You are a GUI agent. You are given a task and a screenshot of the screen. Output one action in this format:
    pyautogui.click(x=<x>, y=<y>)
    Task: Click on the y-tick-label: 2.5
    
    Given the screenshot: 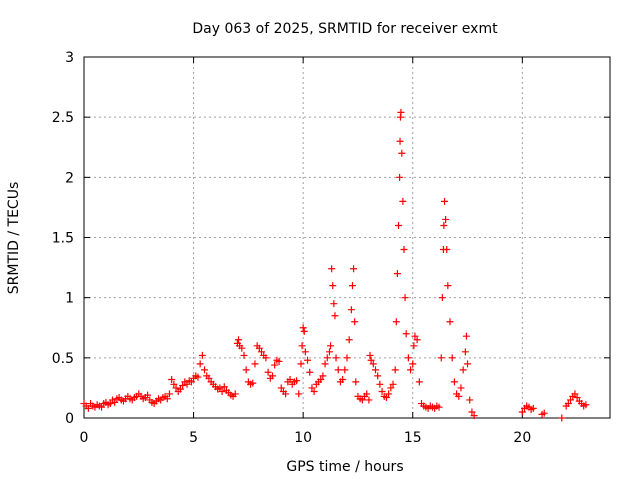 What is the action you would take?
    pyautogui.click(x=63, y=118)
    